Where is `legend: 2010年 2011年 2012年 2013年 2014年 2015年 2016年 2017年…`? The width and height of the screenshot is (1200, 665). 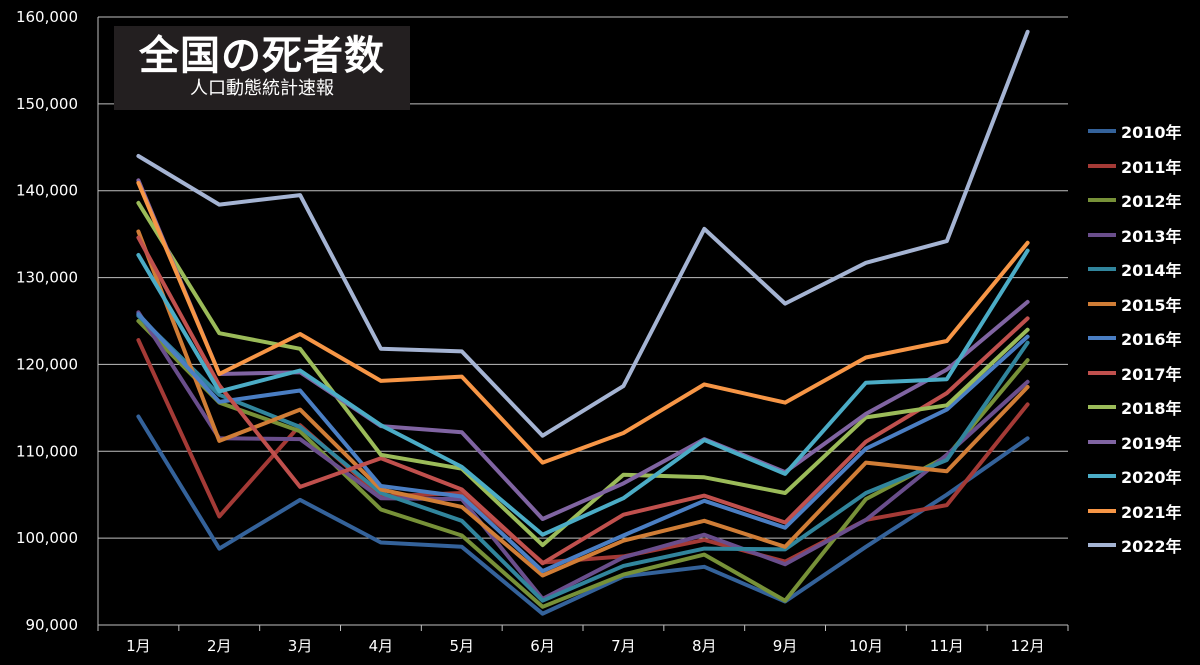 legend: 2010年 2011年 2012年 2013年 2014年 2015年 2016年 2017年… is located at coordinates (1144, 338).